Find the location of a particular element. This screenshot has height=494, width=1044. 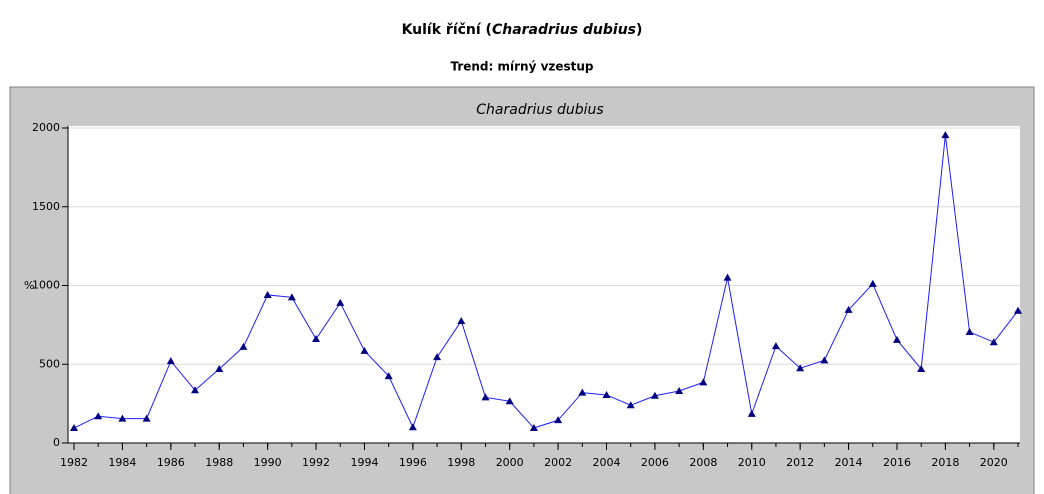

x-tick-label: 2016 is located at coordinates (897, 462).